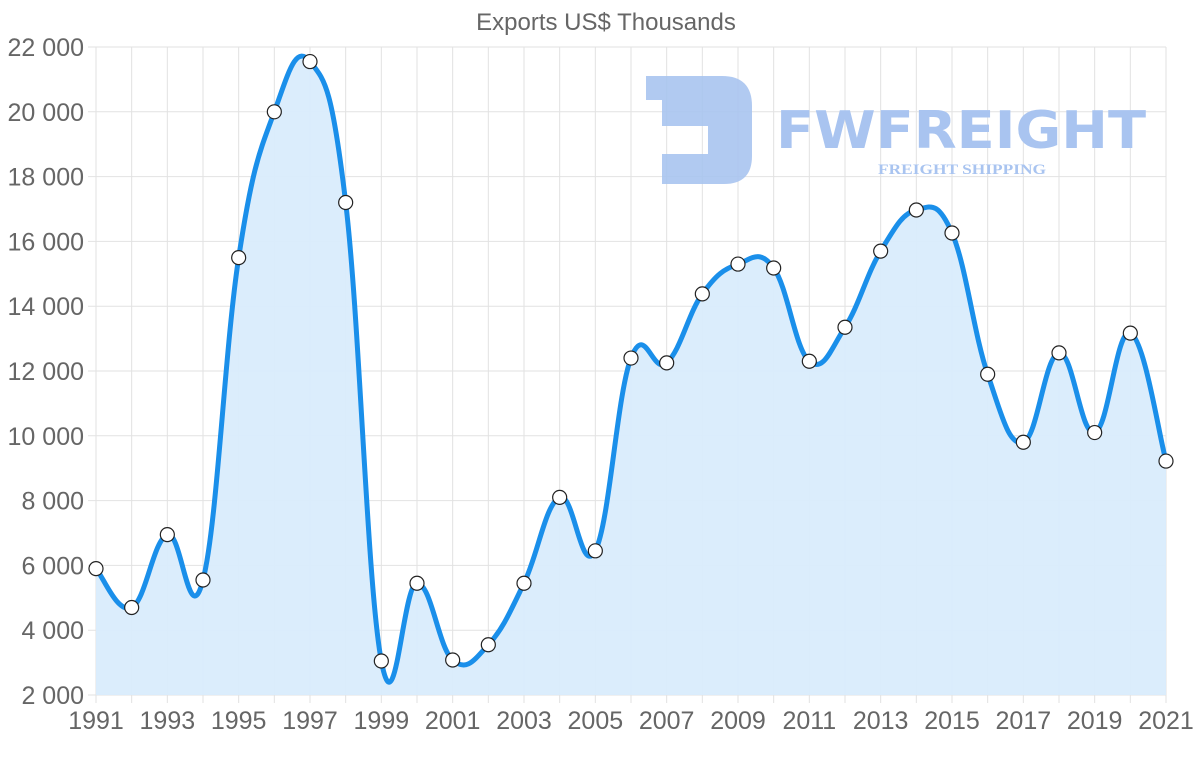 Image resolution: width=1200 pixels, height=763 pixels. I want to click on watermark-brand: FWFREIGHT, so click(961, 131).